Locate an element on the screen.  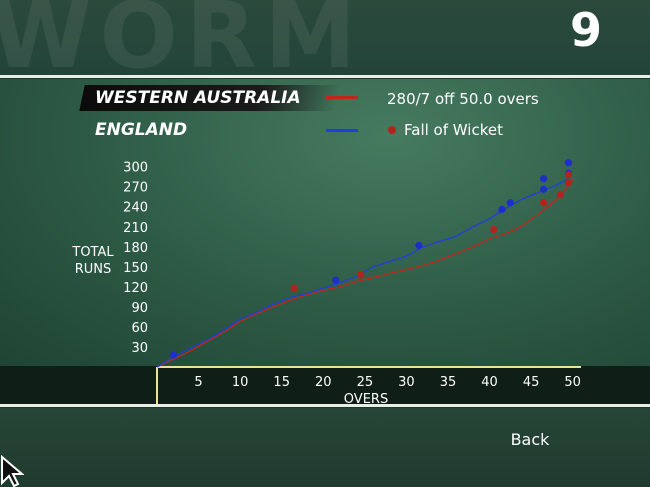
y-tick-label: 240 is located at coordinates (135, 208).